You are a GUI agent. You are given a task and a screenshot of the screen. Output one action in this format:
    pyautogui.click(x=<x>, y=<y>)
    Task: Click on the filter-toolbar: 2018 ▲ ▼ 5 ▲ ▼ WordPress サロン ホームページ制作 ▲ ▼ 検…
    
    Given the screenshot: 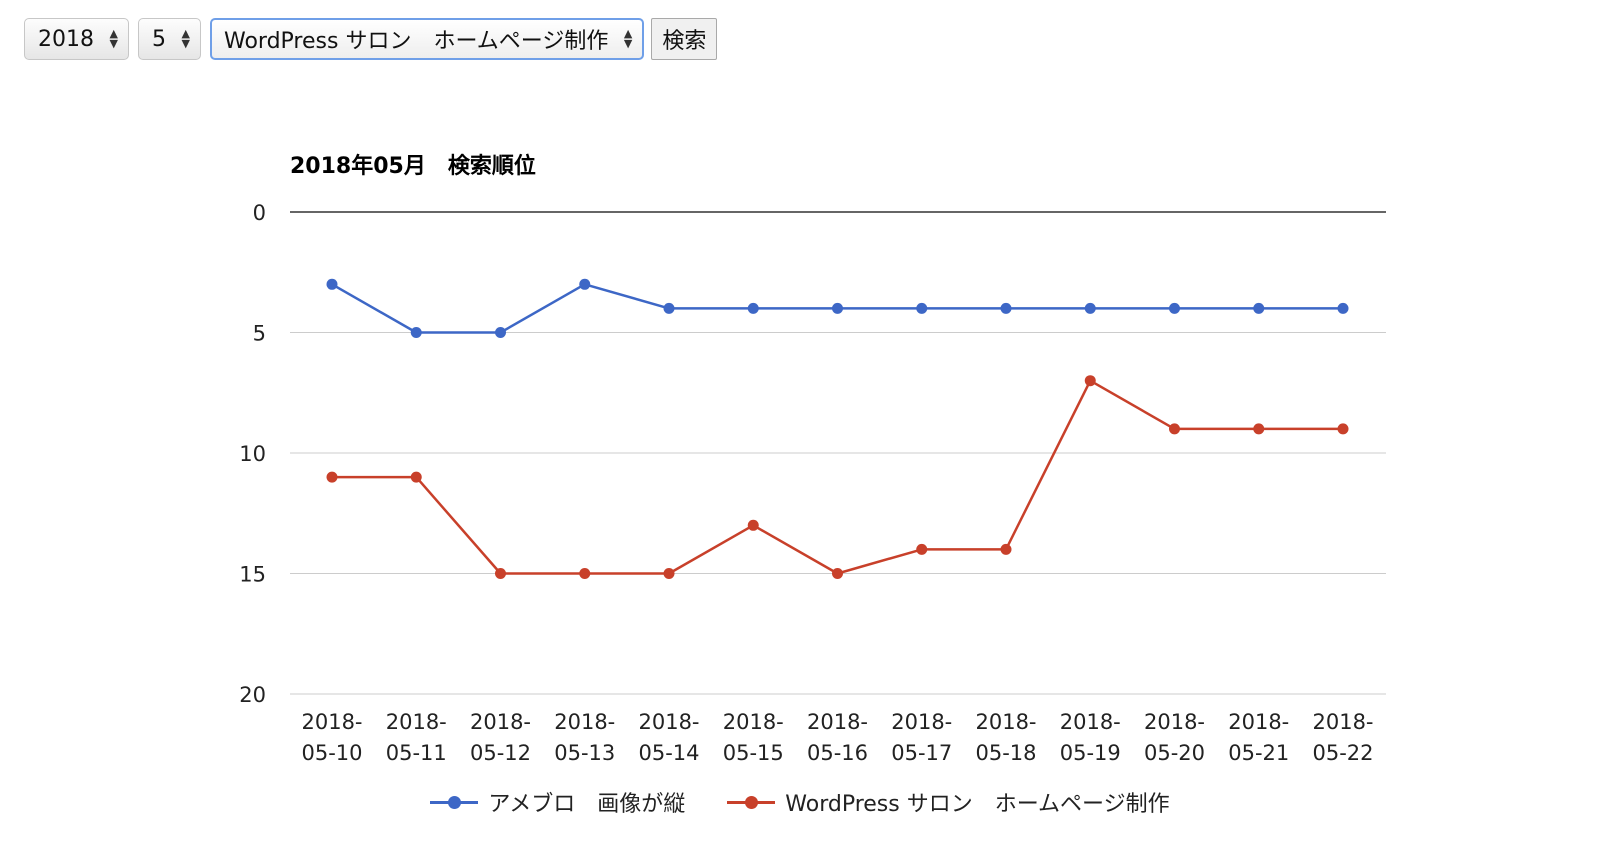 What is the action you would take?
    pyautogui.click(x=371, y=39)
    